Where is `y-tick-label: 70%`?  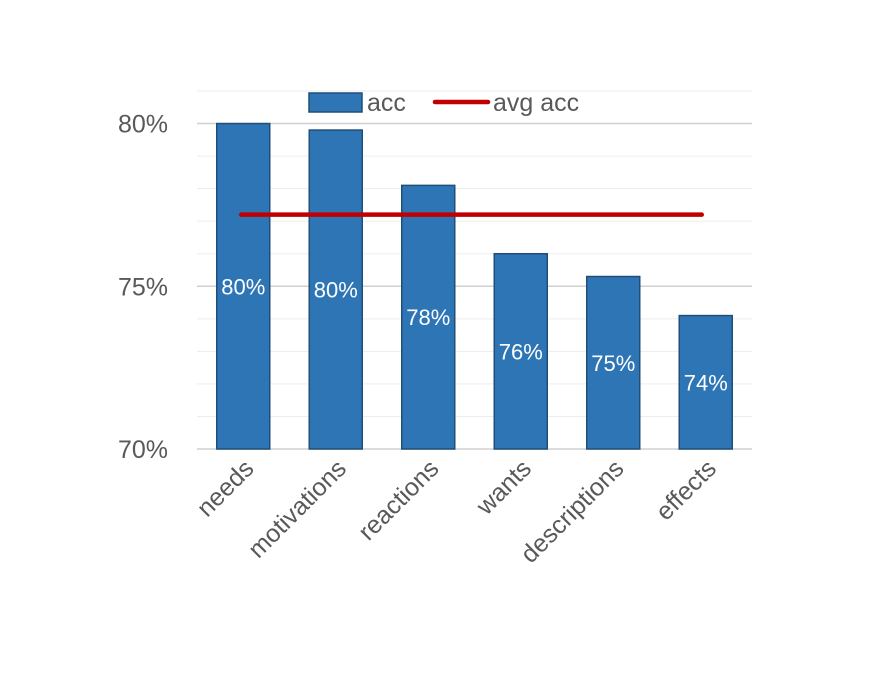
y-tick-label: 70% is located at coordinates (143, 450).